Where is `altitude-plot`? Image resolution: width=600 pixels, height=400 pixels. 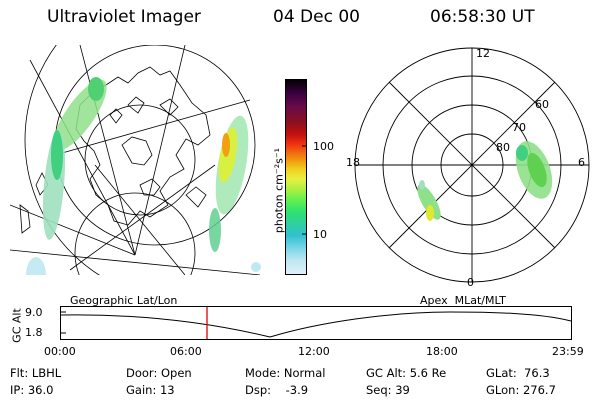 altitude-plot is located at coordinates (316, 323).